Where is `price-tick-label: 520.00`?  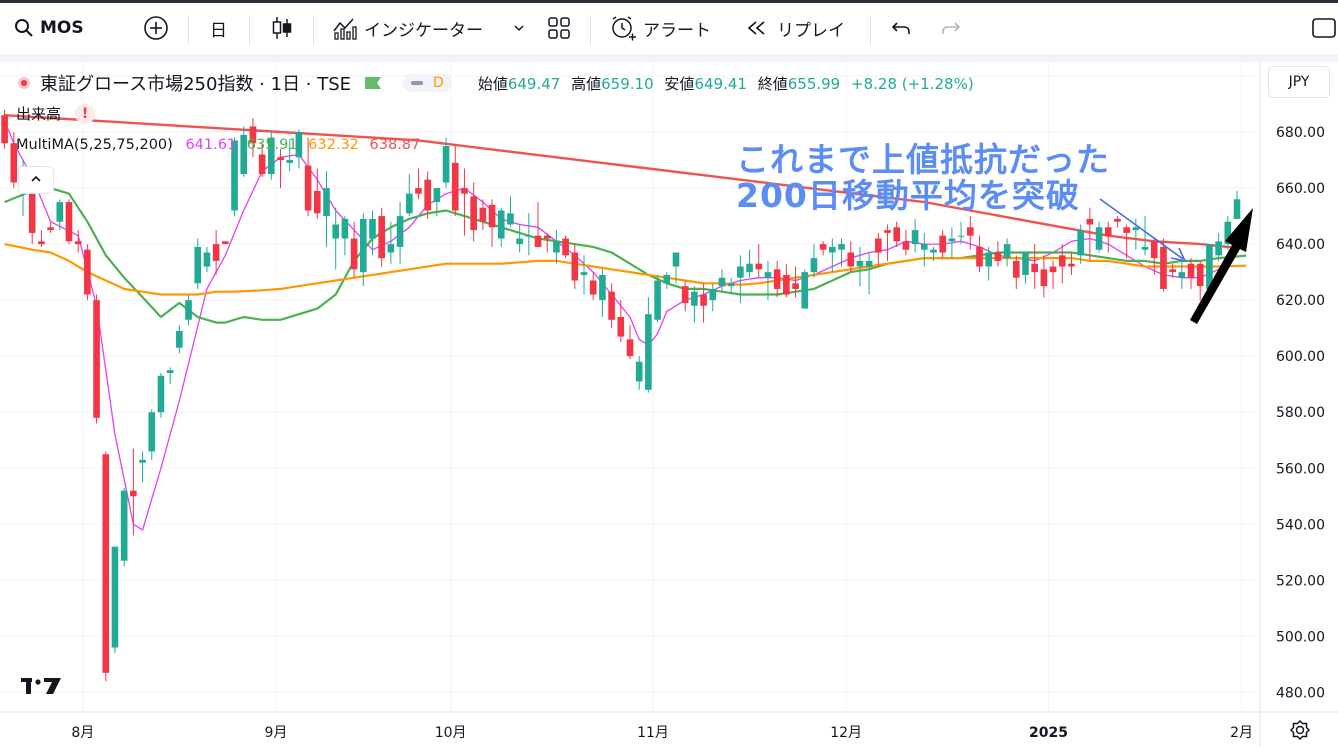
price-tick-label: 520.00 is located at coordinates (1300, 581).